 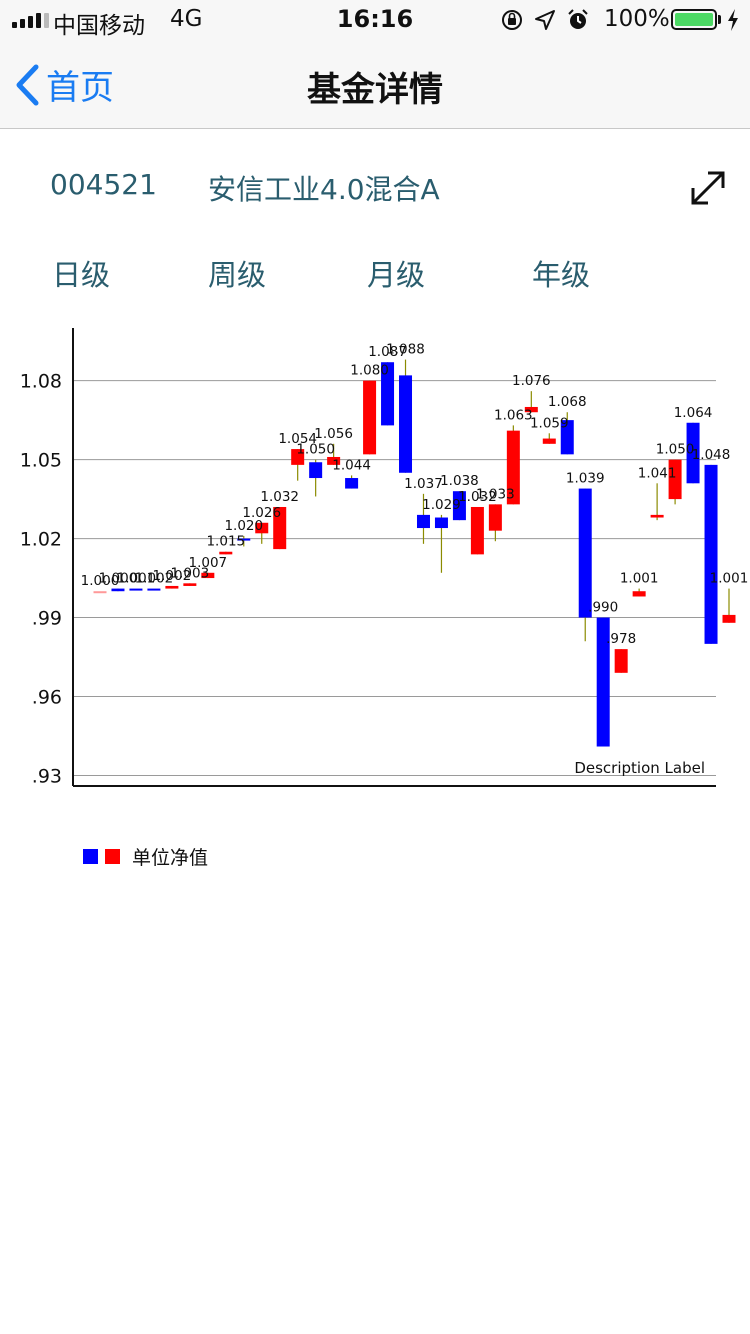 I want to click on location-icon, so click(x=545, y=20).